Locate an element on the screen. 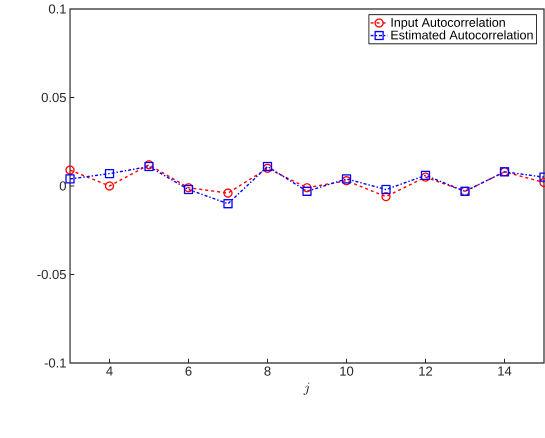 The width and height of the screenshot is (545, 438). y-tick-label: 0.1 is located at coordinates (57, 9).